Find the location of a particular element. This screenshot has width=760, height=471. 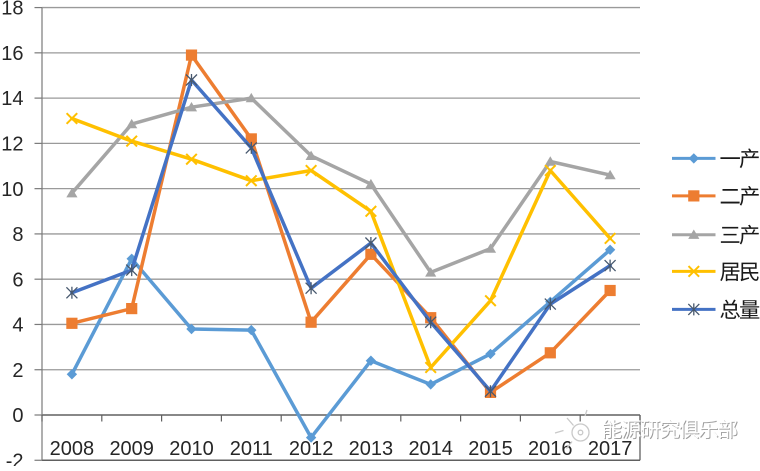

svg-text: 0 is located at coordinates (17, 416).